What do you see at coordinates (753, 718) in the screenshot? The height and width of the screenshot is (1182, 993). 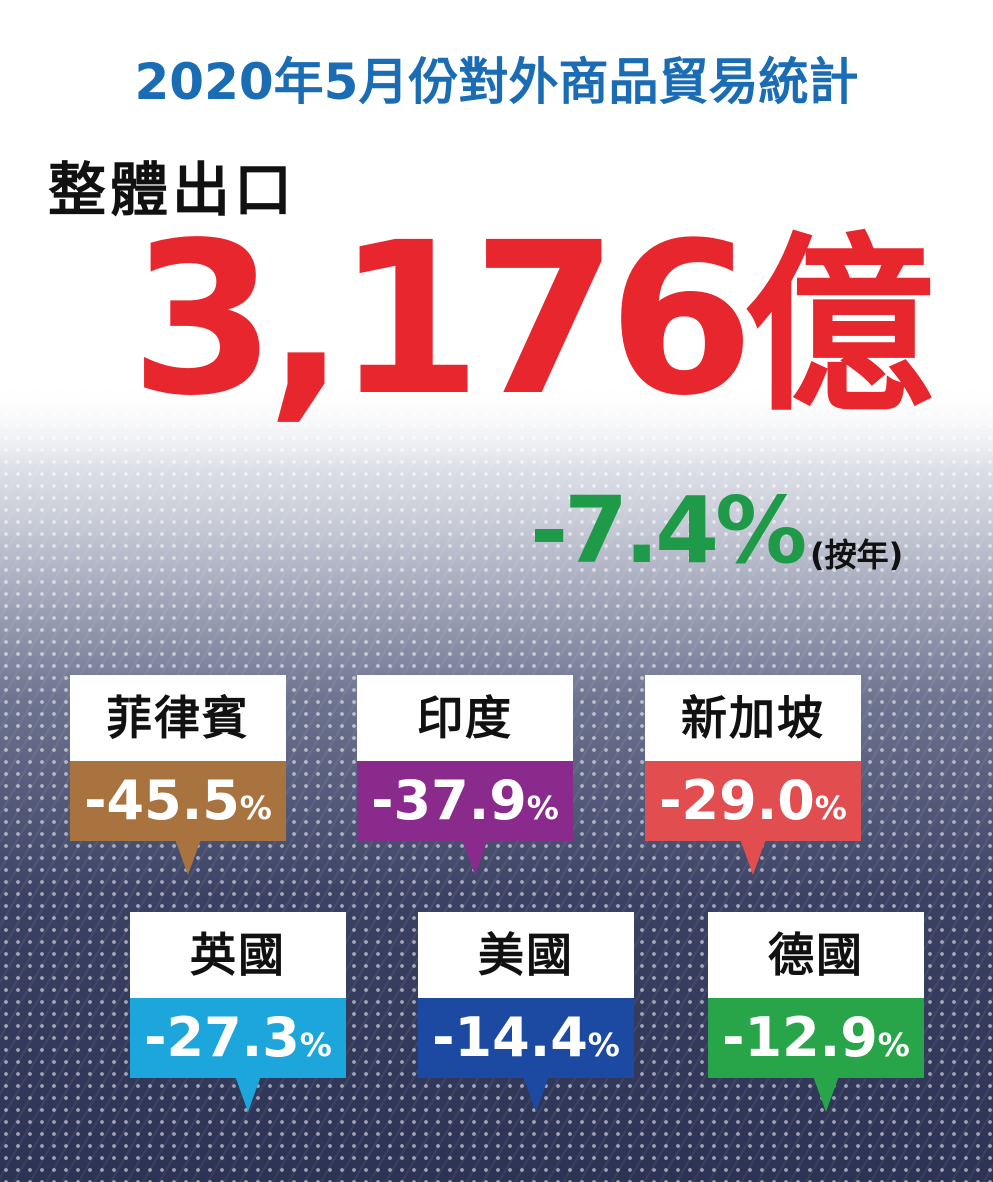 I see `country-name: 新加坡` at bounding box center [753, 718].